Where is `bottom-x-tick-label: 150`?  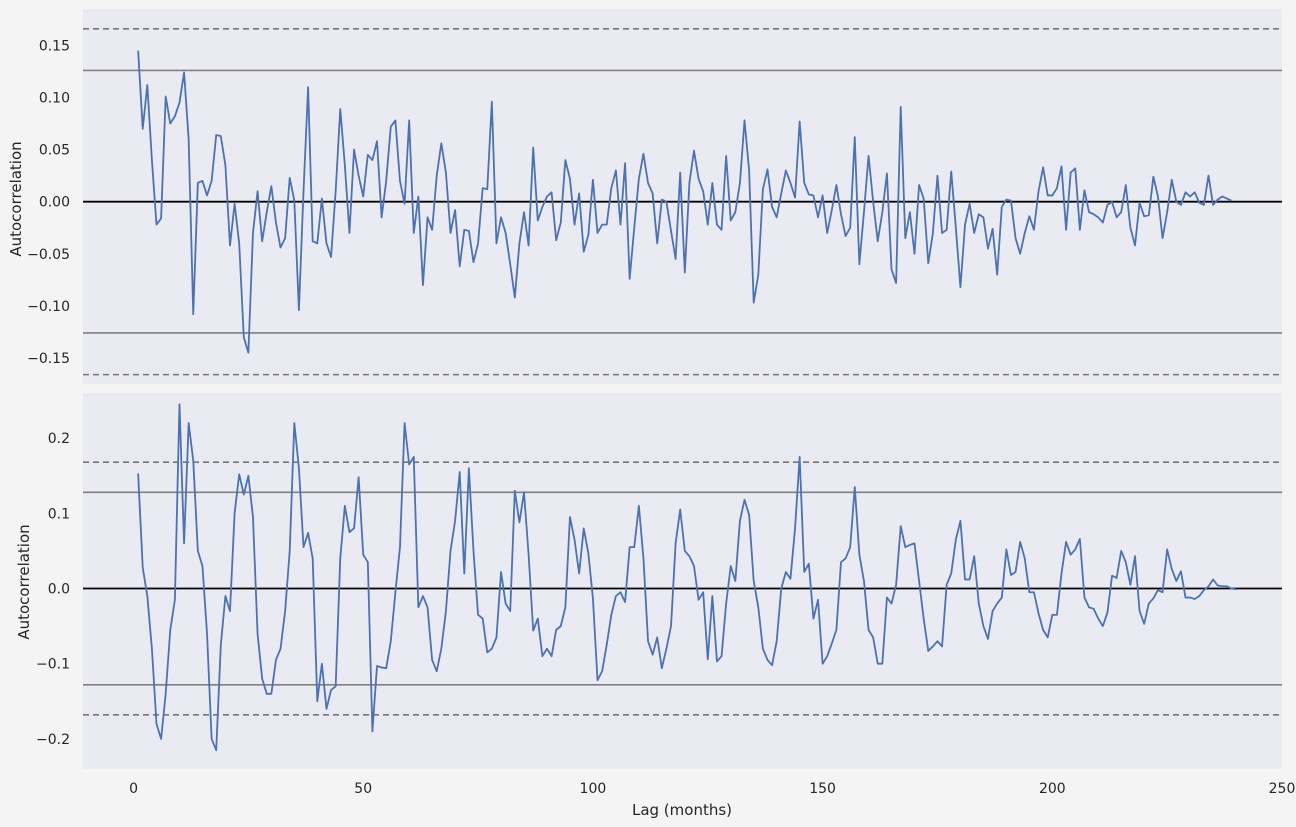
bottom-x-tick-label: 150 is located at coordinates (822, 789).